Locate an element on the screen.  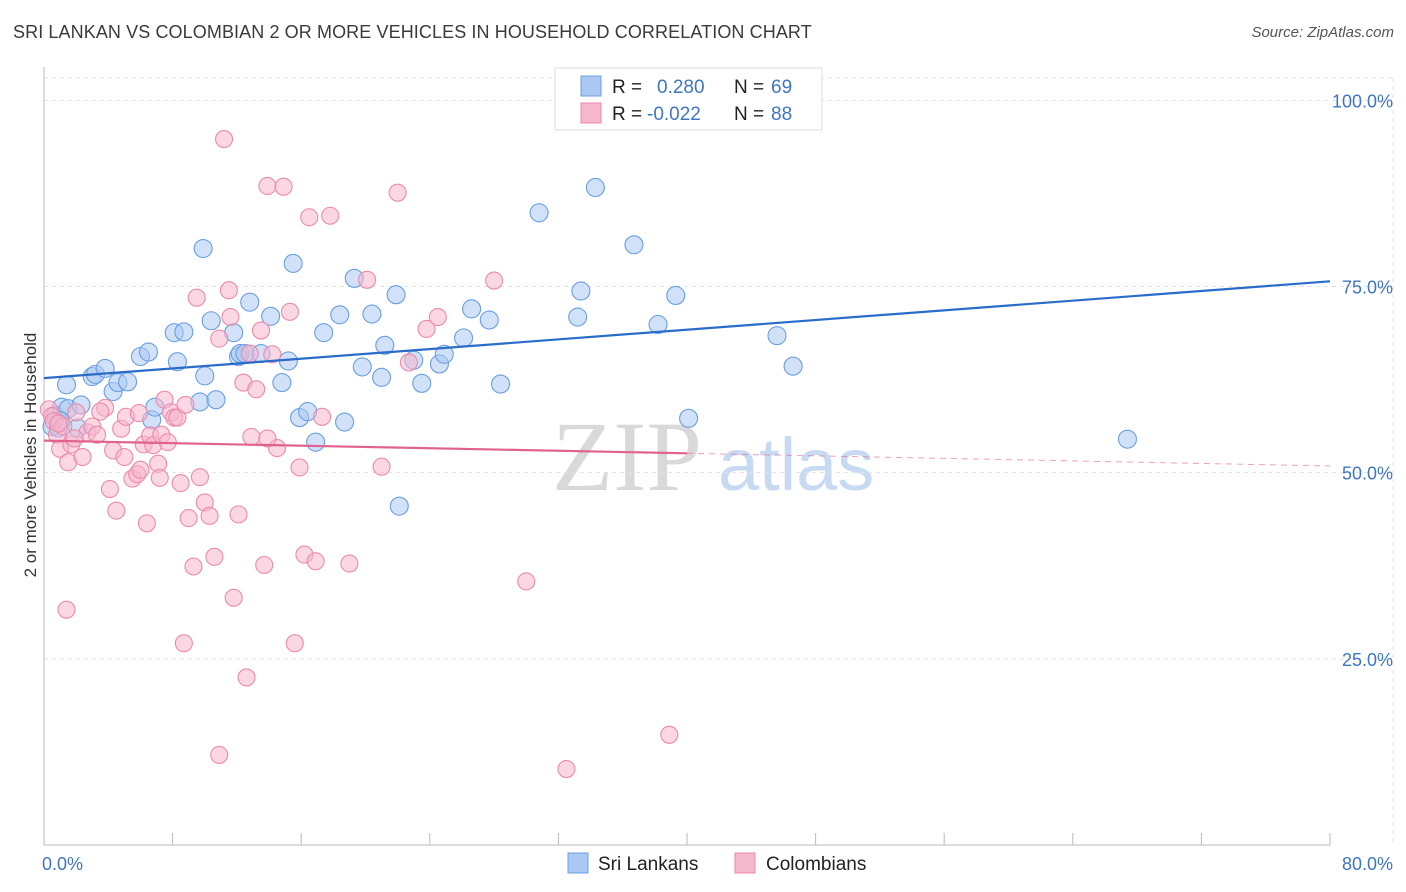
y-tick-label: 75.0% is located at coordinates (1367, 288).